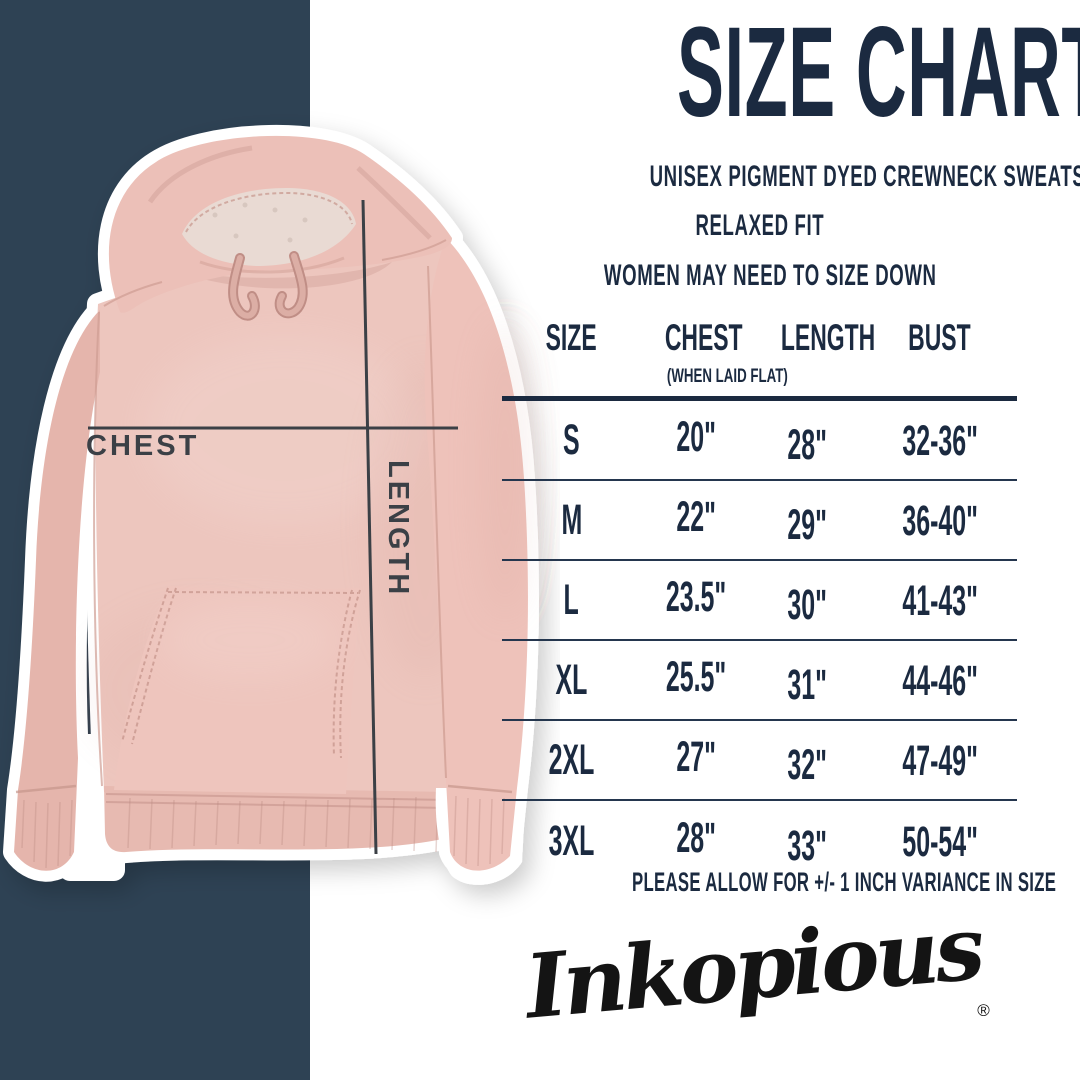 The image size is (1080, 1080). Describe the element at coordinates (759, 441) in the screenshot. I see `table-row: S 20" 28" 32-36"` at that location.